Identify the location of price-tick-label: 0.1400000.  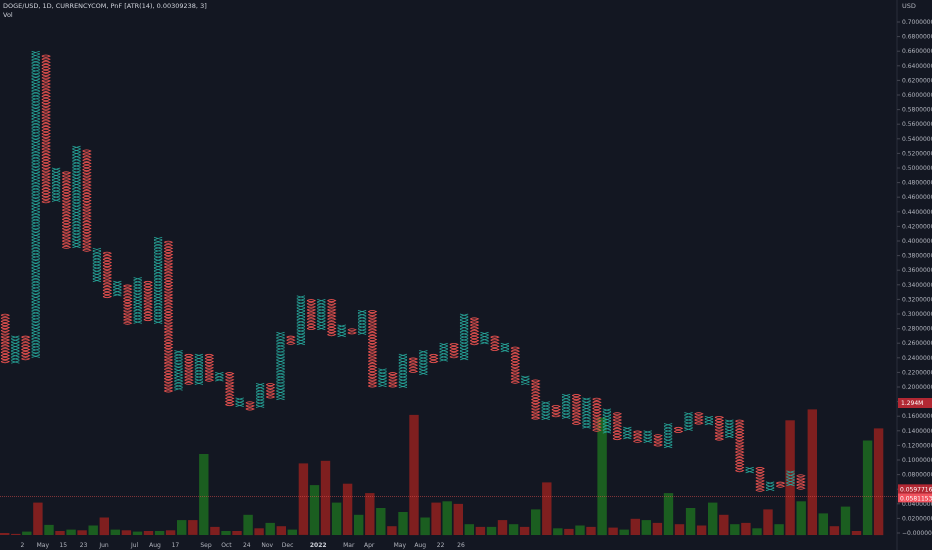
(917, 431).